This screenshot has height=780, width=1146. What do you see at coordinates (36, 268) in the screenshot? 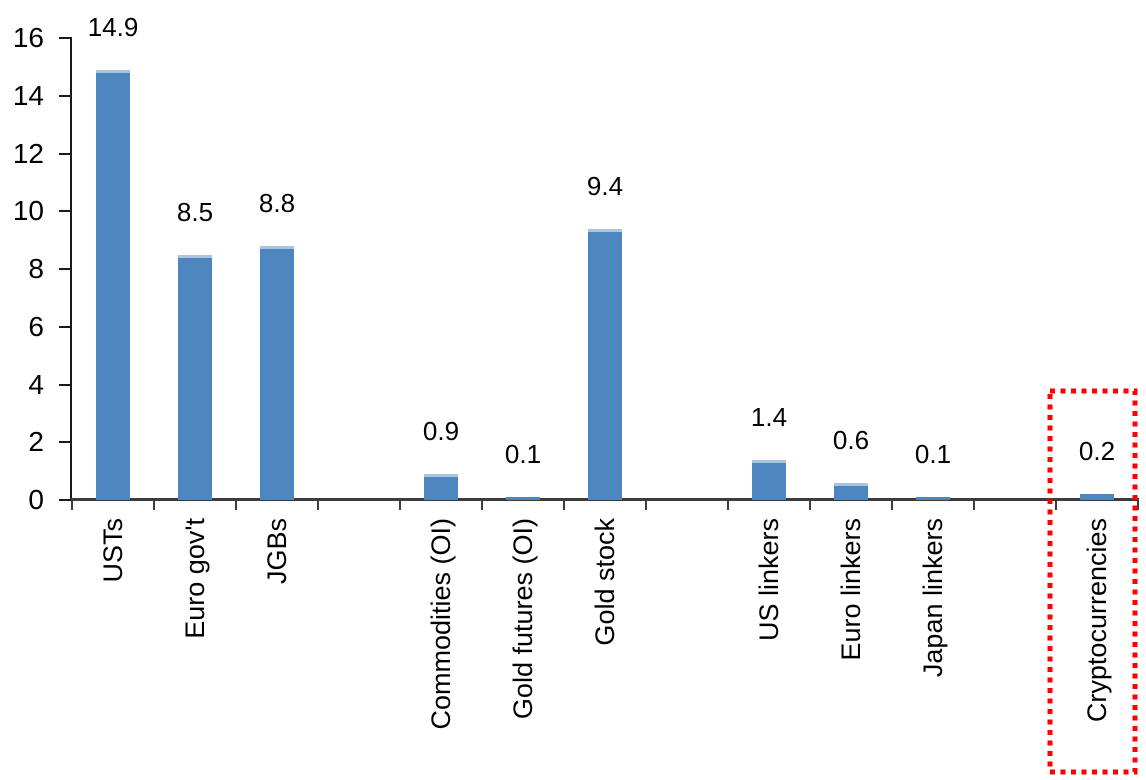
I see `y-axis-tick-label: 8` at bounding box center [36, 268].